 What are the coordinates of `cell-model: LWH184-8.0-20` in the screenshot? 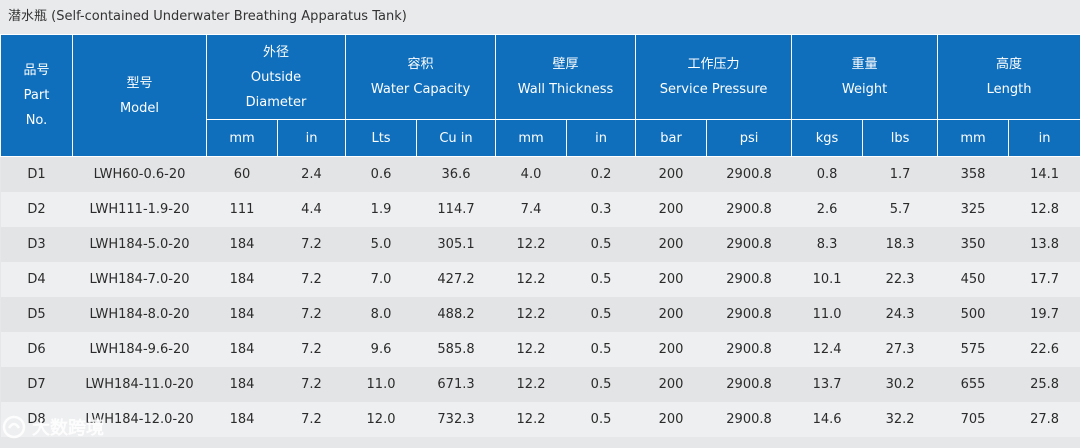 It's located at (139, 314).